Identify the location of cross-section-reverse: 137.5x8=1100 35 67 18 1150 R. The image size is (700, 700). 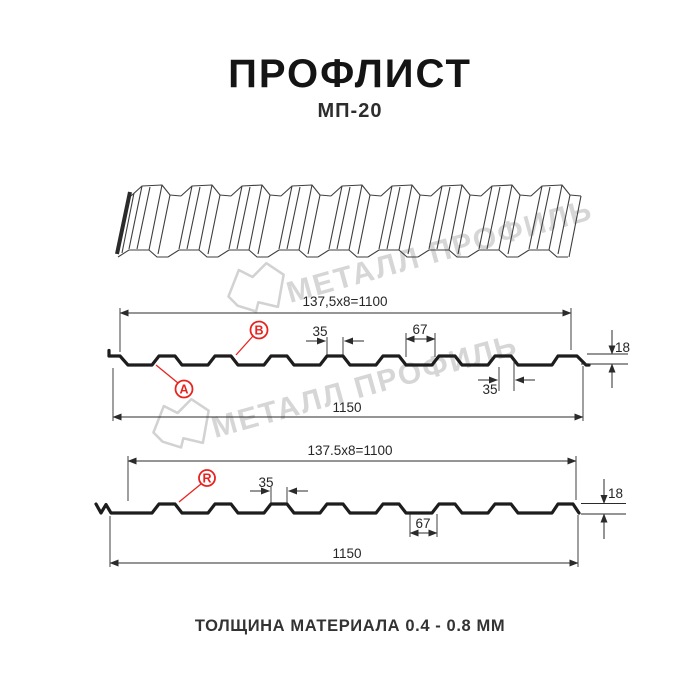
(360, 505).